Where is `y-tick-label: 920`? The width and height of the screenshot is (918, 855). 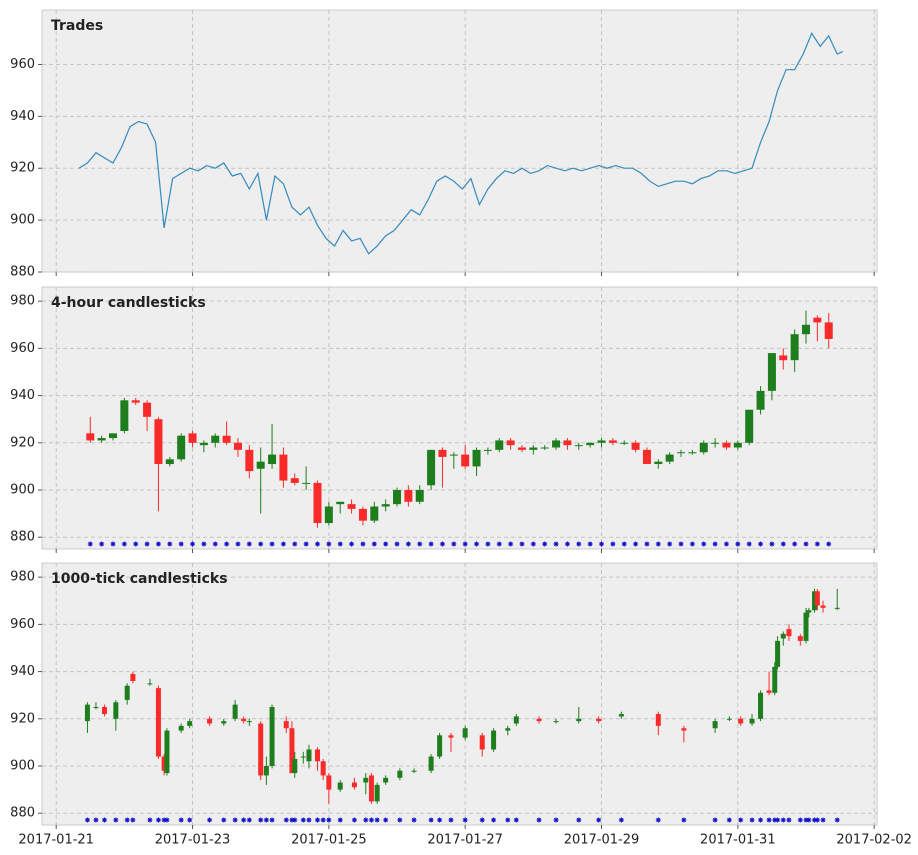
y-tick-label: 920 is located at coordinates (22, 442).